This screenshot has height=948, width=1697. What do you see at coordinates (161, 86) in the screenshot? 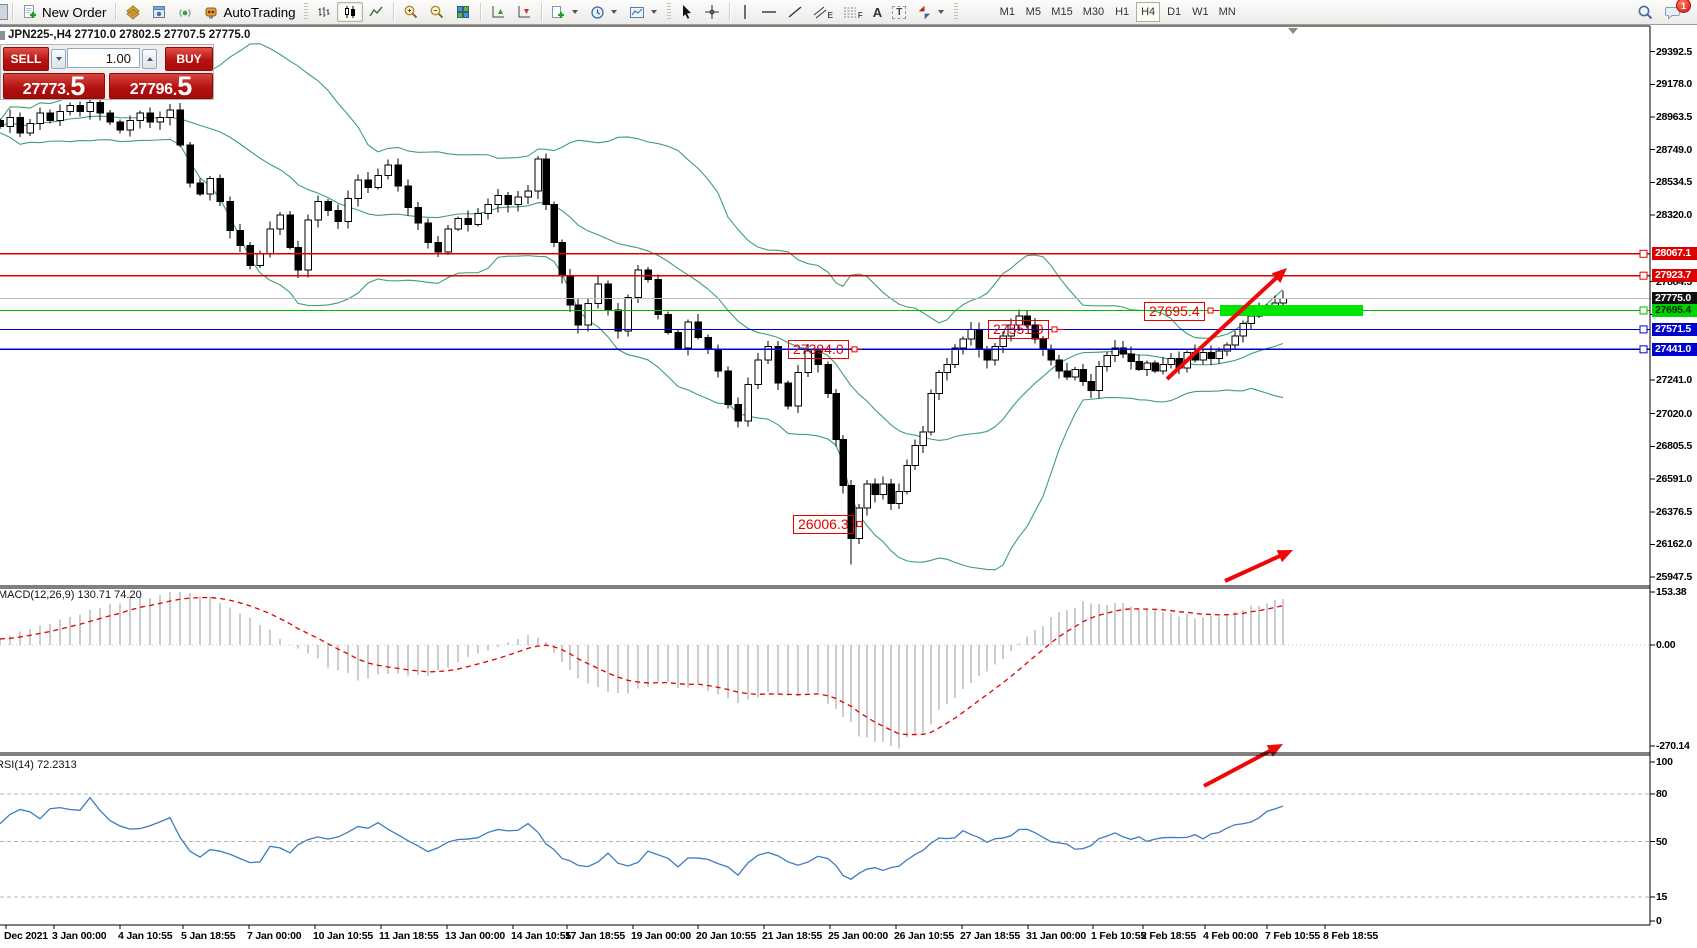
I see `buy-price-display: 27796. 5` at bounding box center [161, 86].